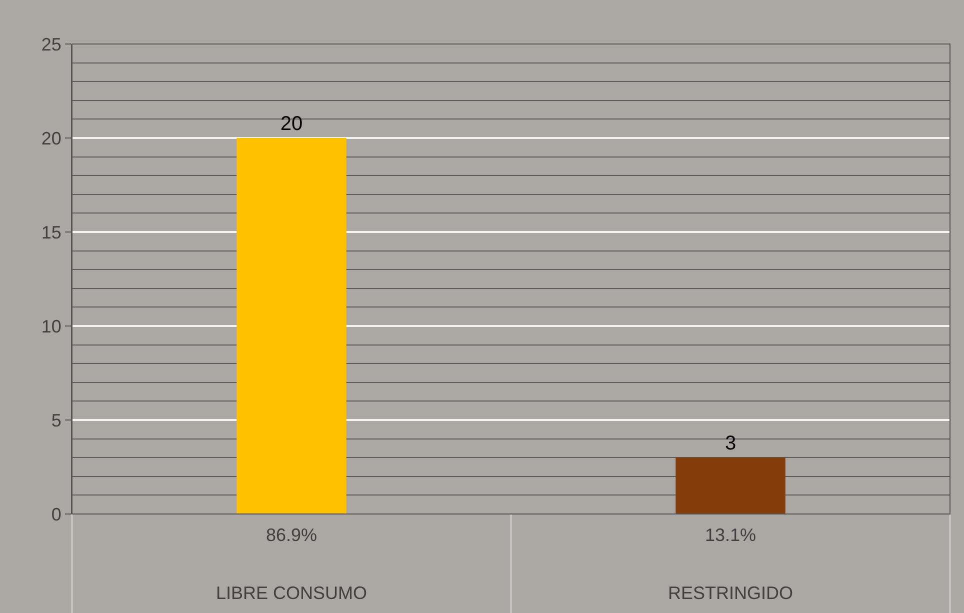 This screenshot has width=964, height=613. Describe the element at coordinates (292, 593) in the screenshot. I see `x-tick-label: LIBRE CONSUMO` at that location.